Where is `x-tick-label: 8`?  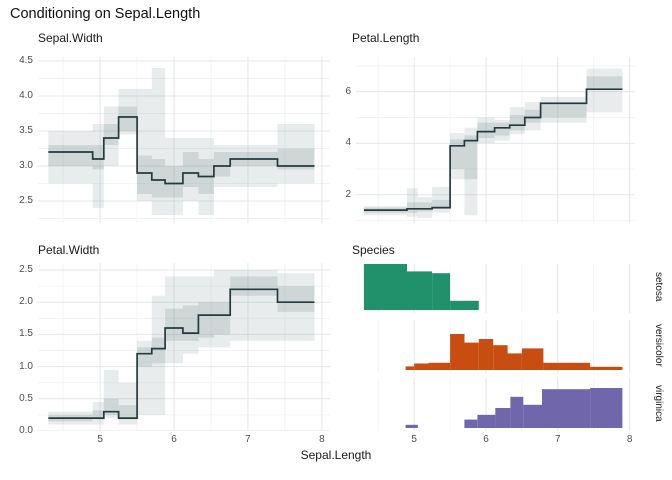 x-tick-label: 8 is located at coordinates (629, 439).